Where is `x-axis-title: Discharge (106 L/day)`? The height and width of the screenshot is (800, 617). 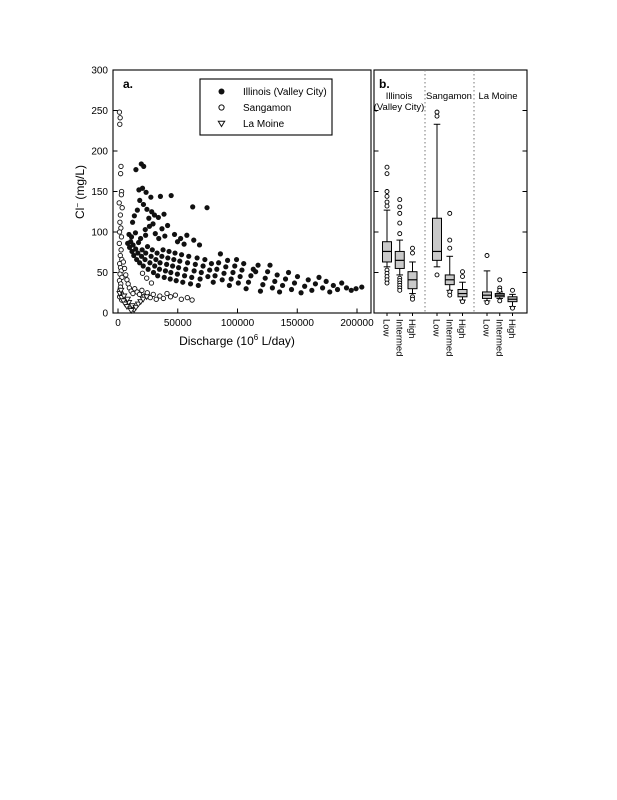 x-axis-title: Discharge (106 L/day) is located at coordinates (237, 340).